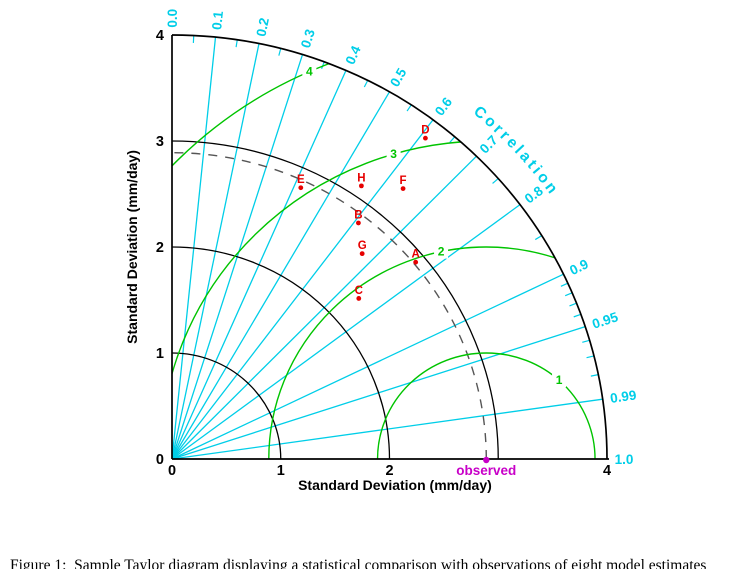 This screenshot has width=730, height=569. What do you see at coordinates (624, 459) in the screenshot?
I see `correlation-tick-label-1.0: 1.0` at bounding box center [624, 459].